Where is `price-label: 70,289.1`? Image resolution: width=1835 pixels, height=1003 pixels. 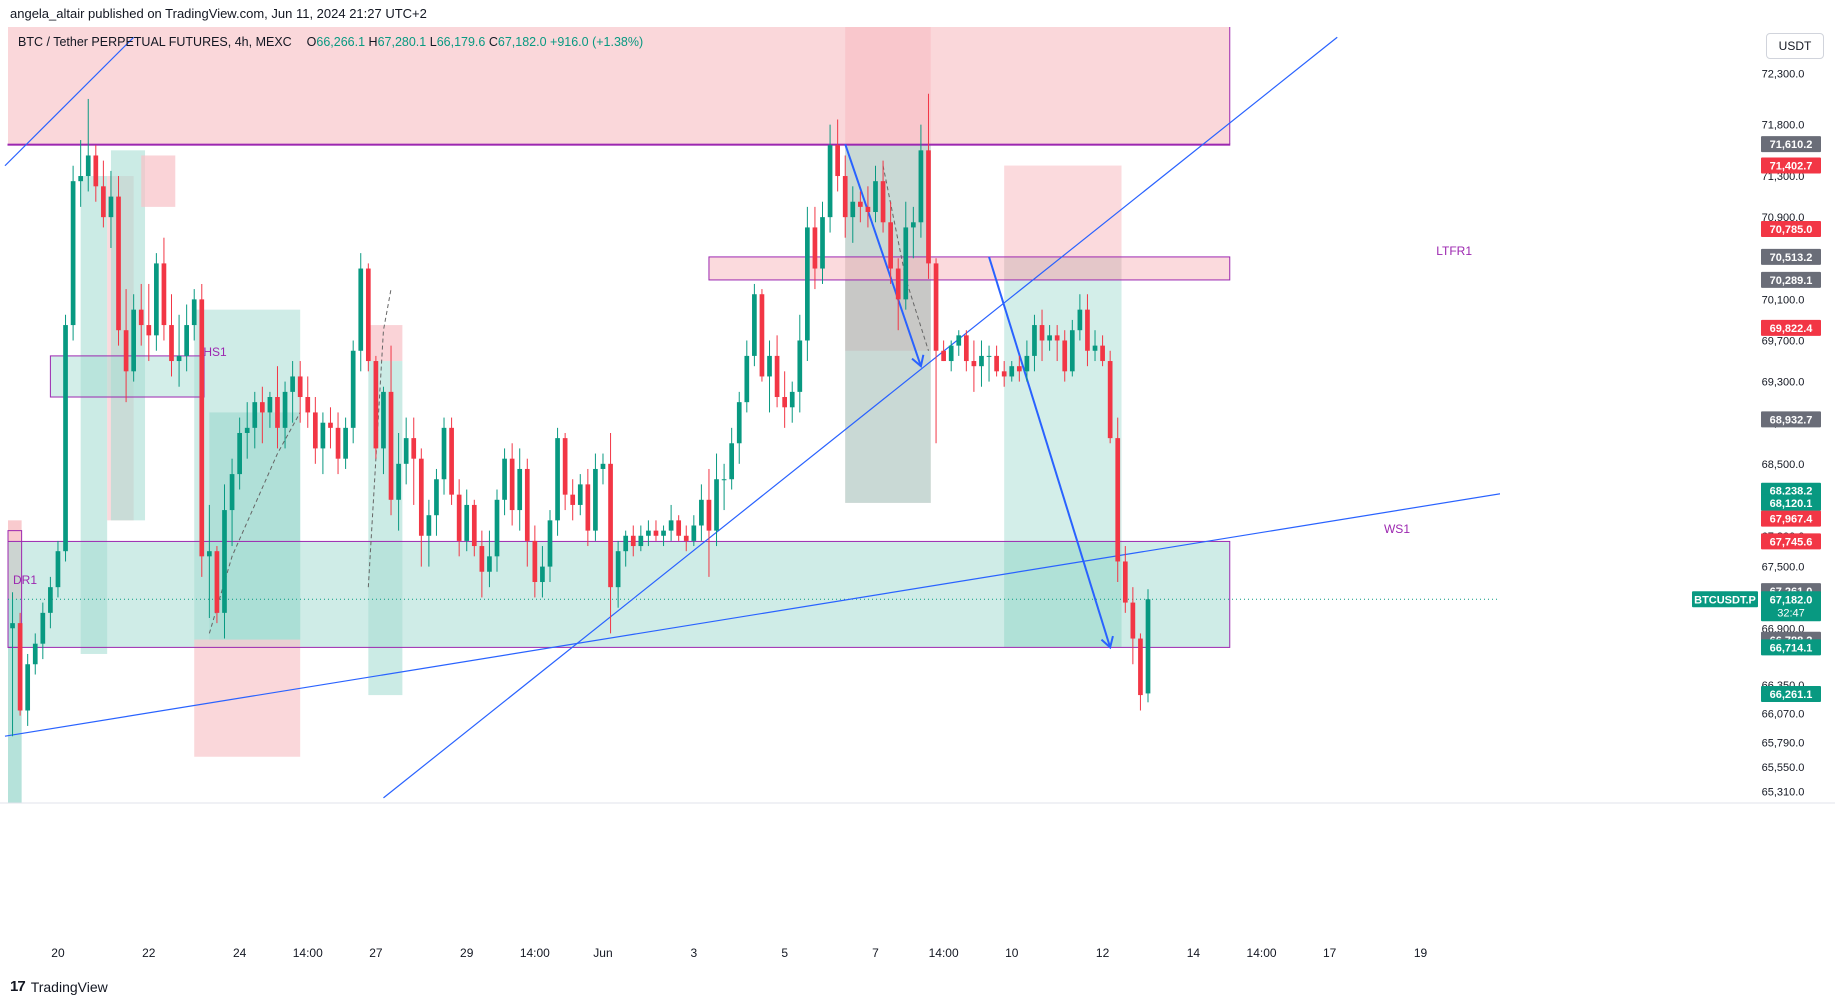
price-label: 70,289.1 is located at coordinates (1791, 281).